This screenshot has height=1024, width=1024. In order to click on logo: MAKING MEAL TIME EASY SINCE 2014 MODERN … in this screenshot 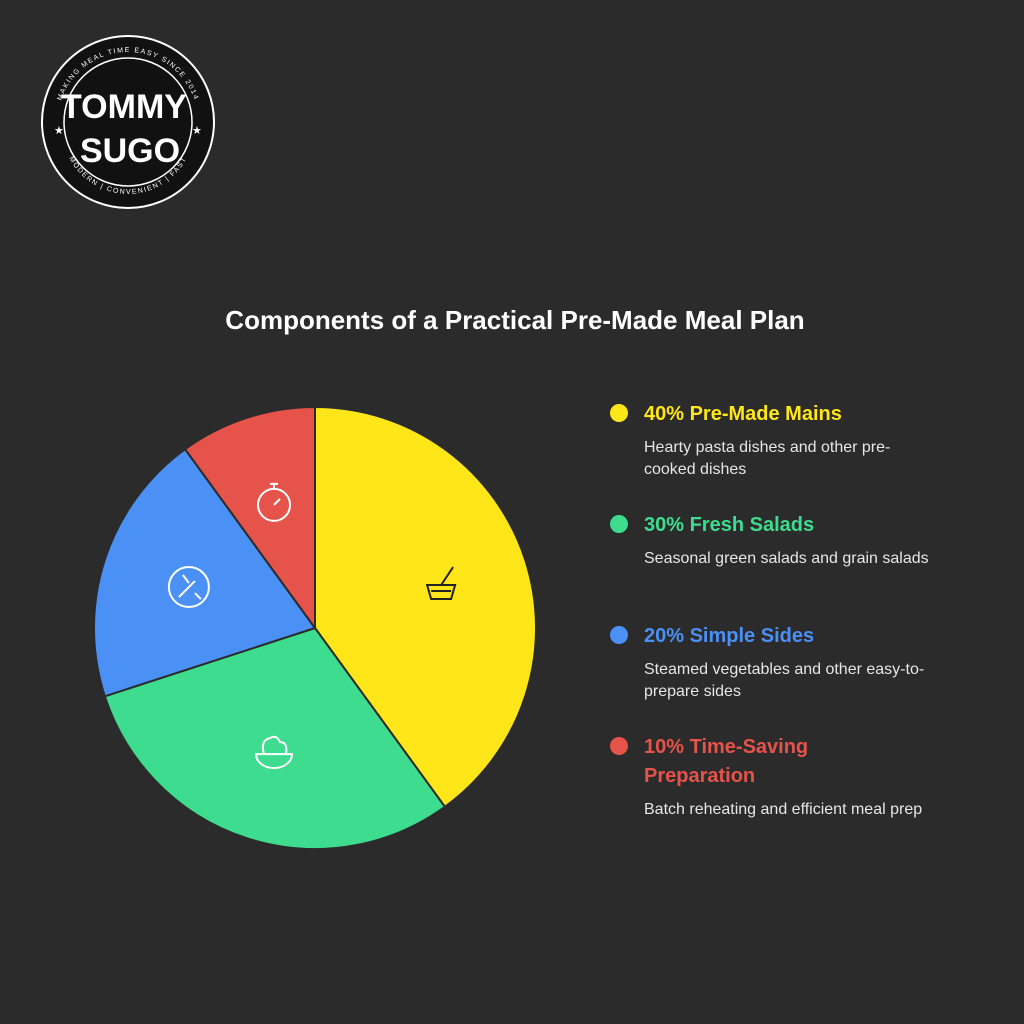, I will do `click(128, 122)`.